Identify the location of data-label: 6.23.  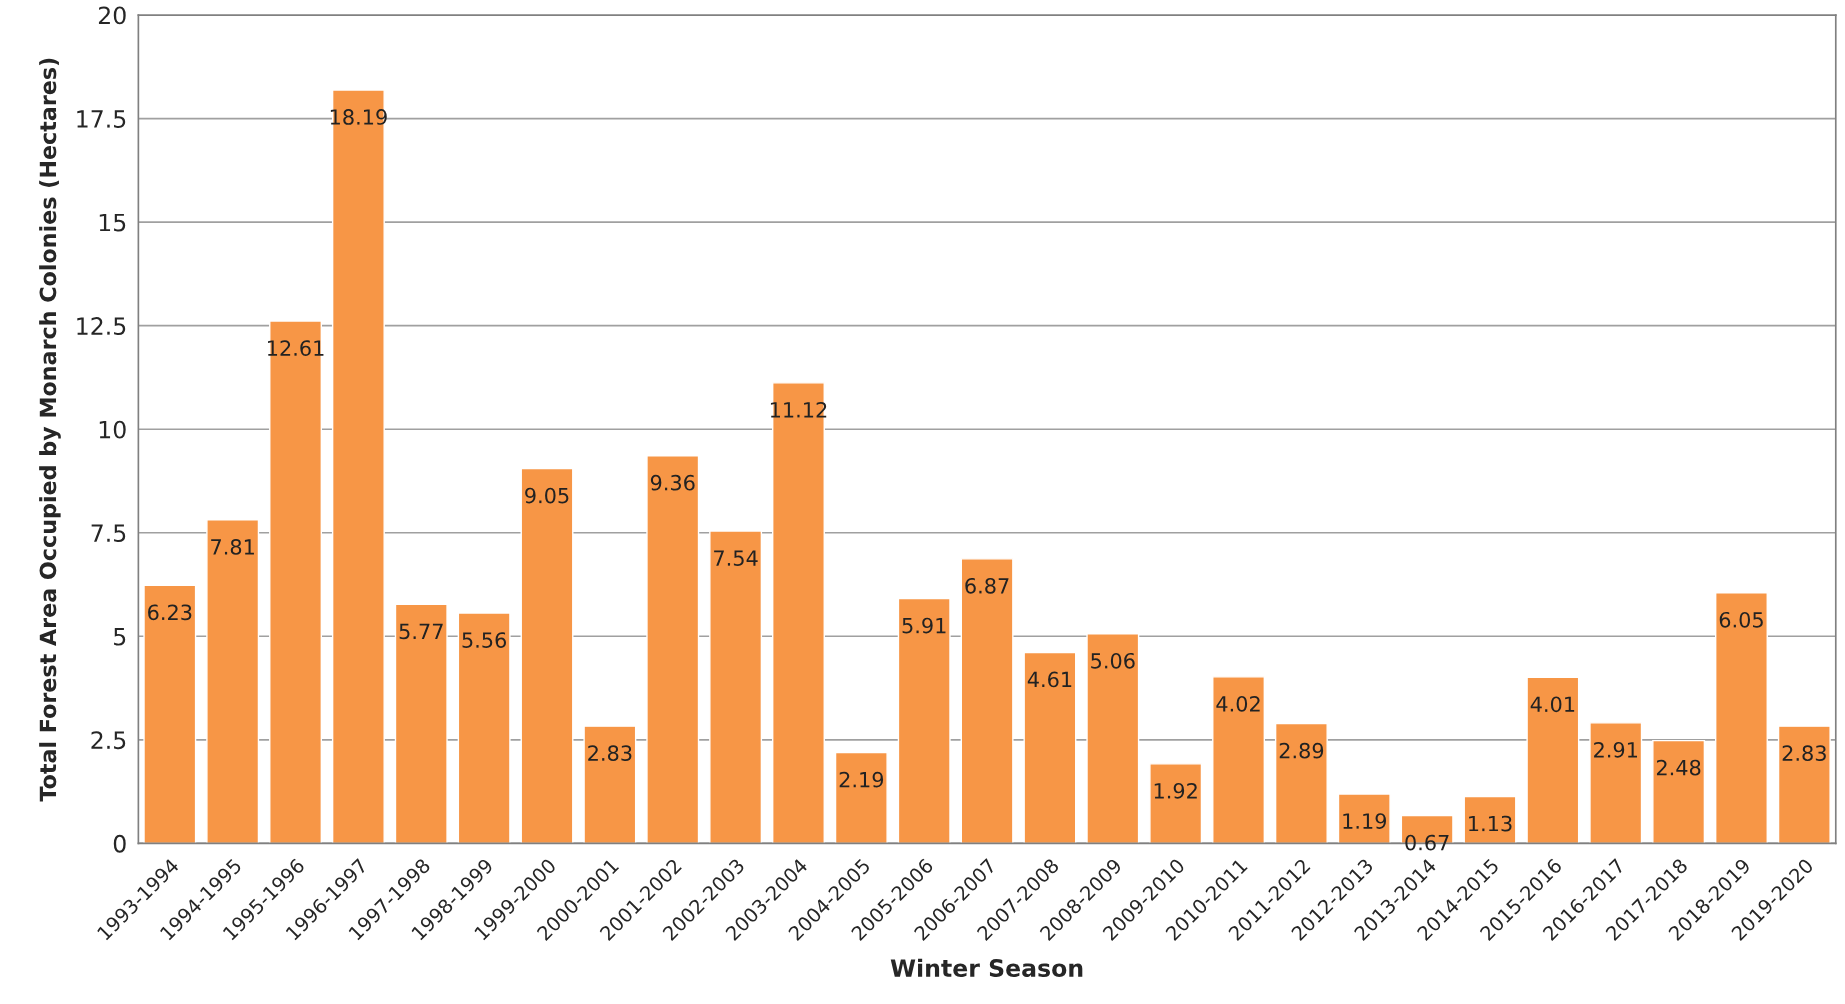
(170, 612).